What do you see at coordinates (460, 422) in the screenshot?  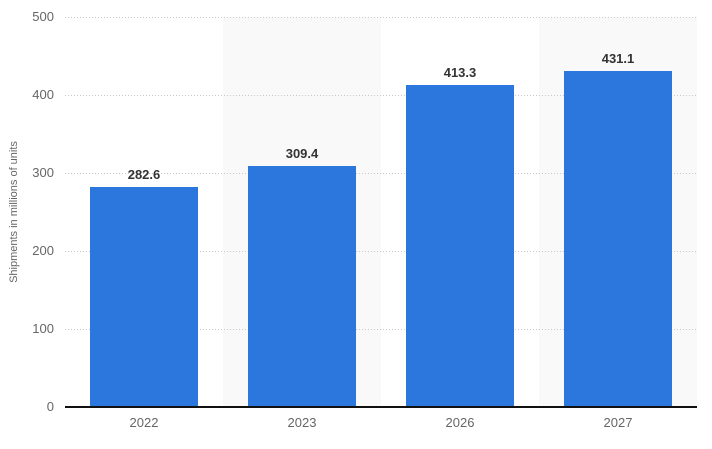 I see `x-axis-label: 2026` at bounding box center [460, 422].